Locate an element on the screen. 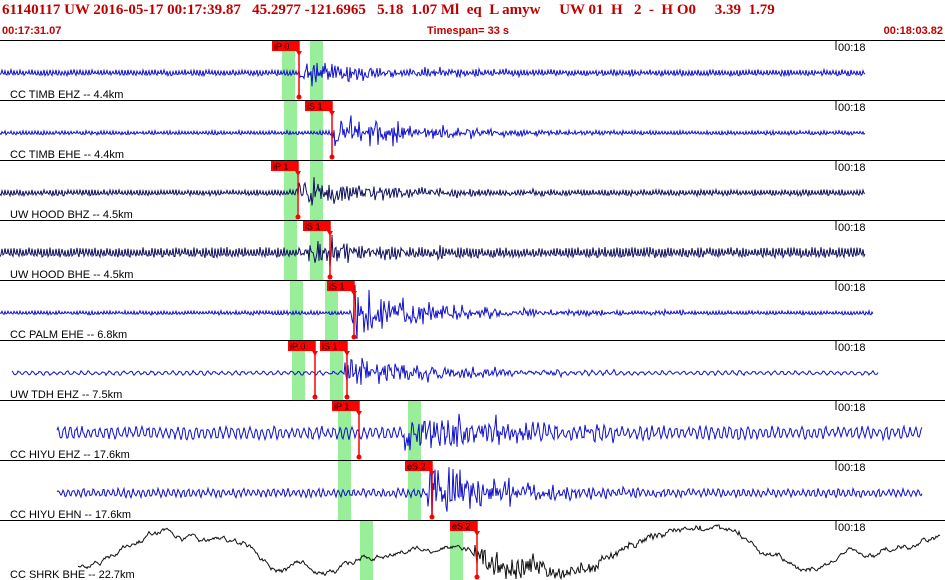 The width and height of the screenshot is (945, 580). station-label: UW TDH EHZ -- 7.5km is located at coordinates (66, 395).